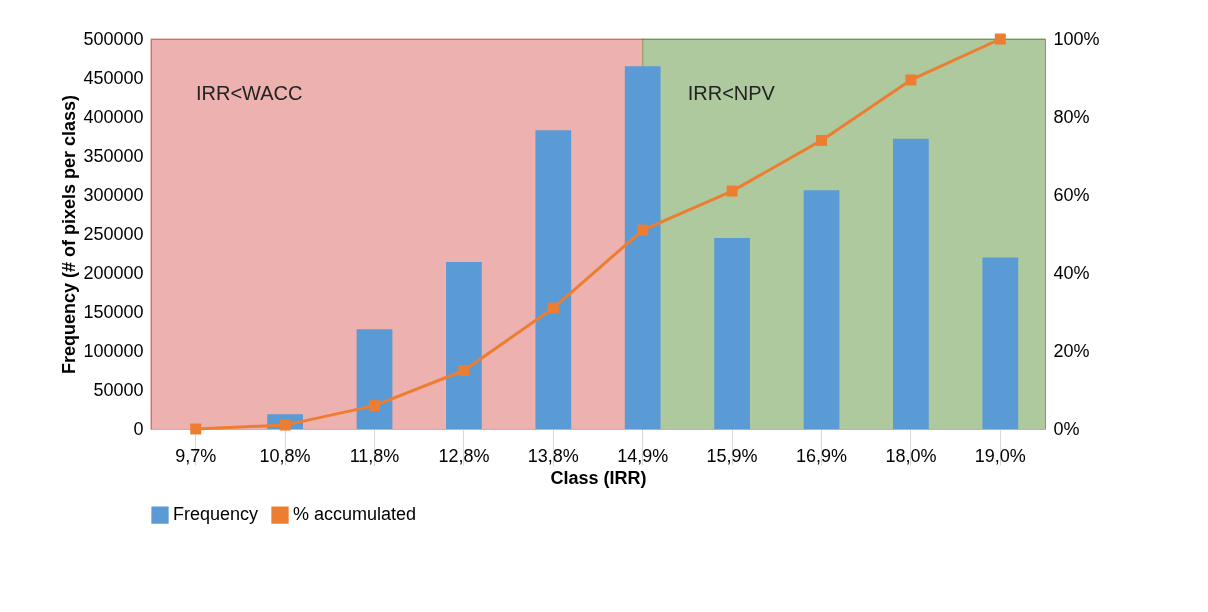 This screenshot has height=612, width=1208. Describe the element at coordinates (249, 93) in the screenshot. I see `band-label: IRR<WACC` at that location.